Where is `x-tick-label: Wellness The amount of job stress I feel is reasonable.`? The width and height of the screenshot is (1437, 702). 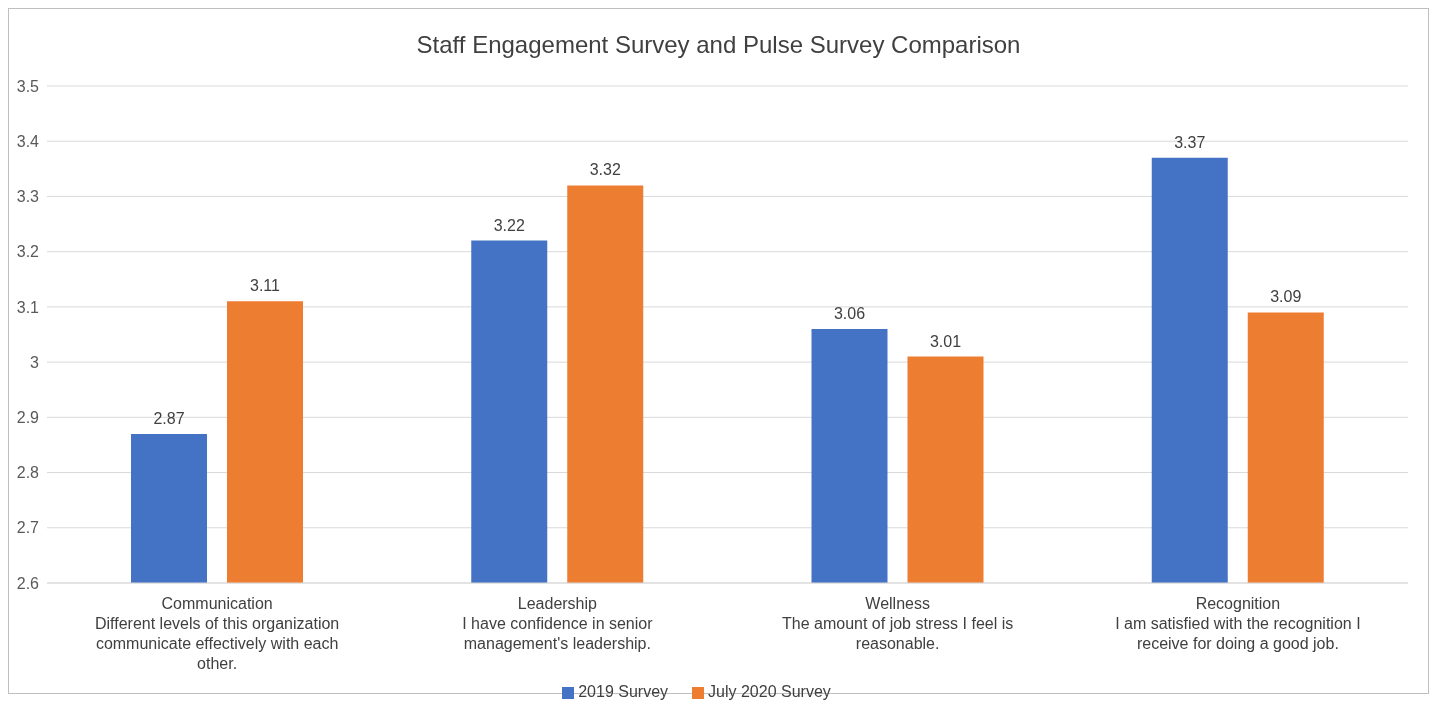
x-tick-label: Wellness The amount of job stress I feel is reasonable. is located at coordinates (898, 623).